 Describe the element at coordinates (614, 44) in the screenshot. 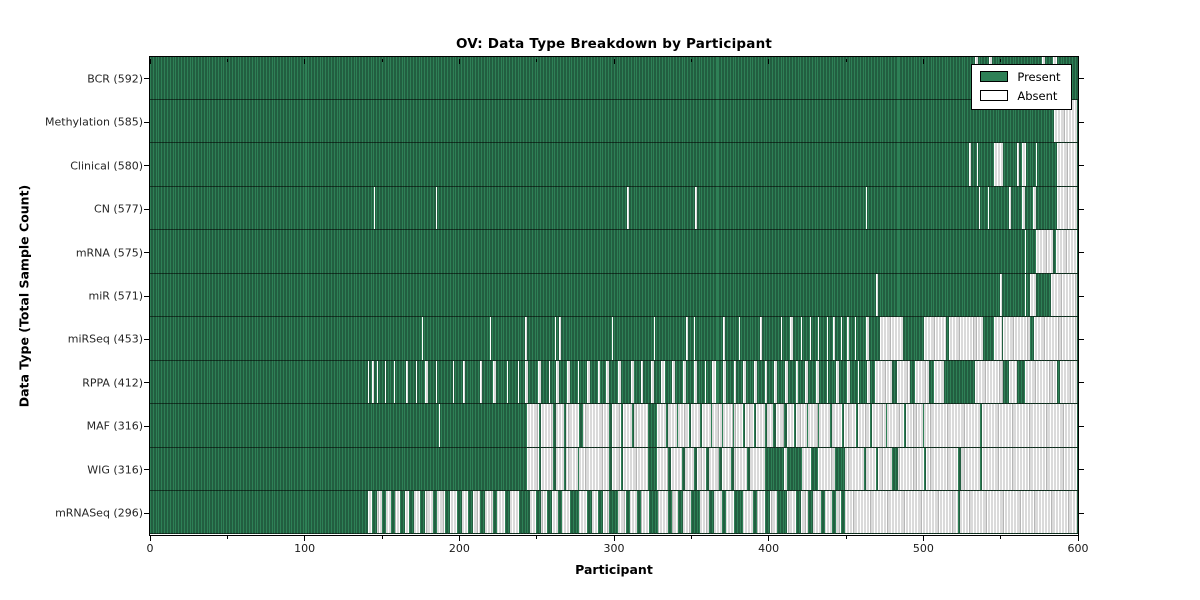

I see `chart-title: OV: Data Type Breakdown by Participant` at that location.